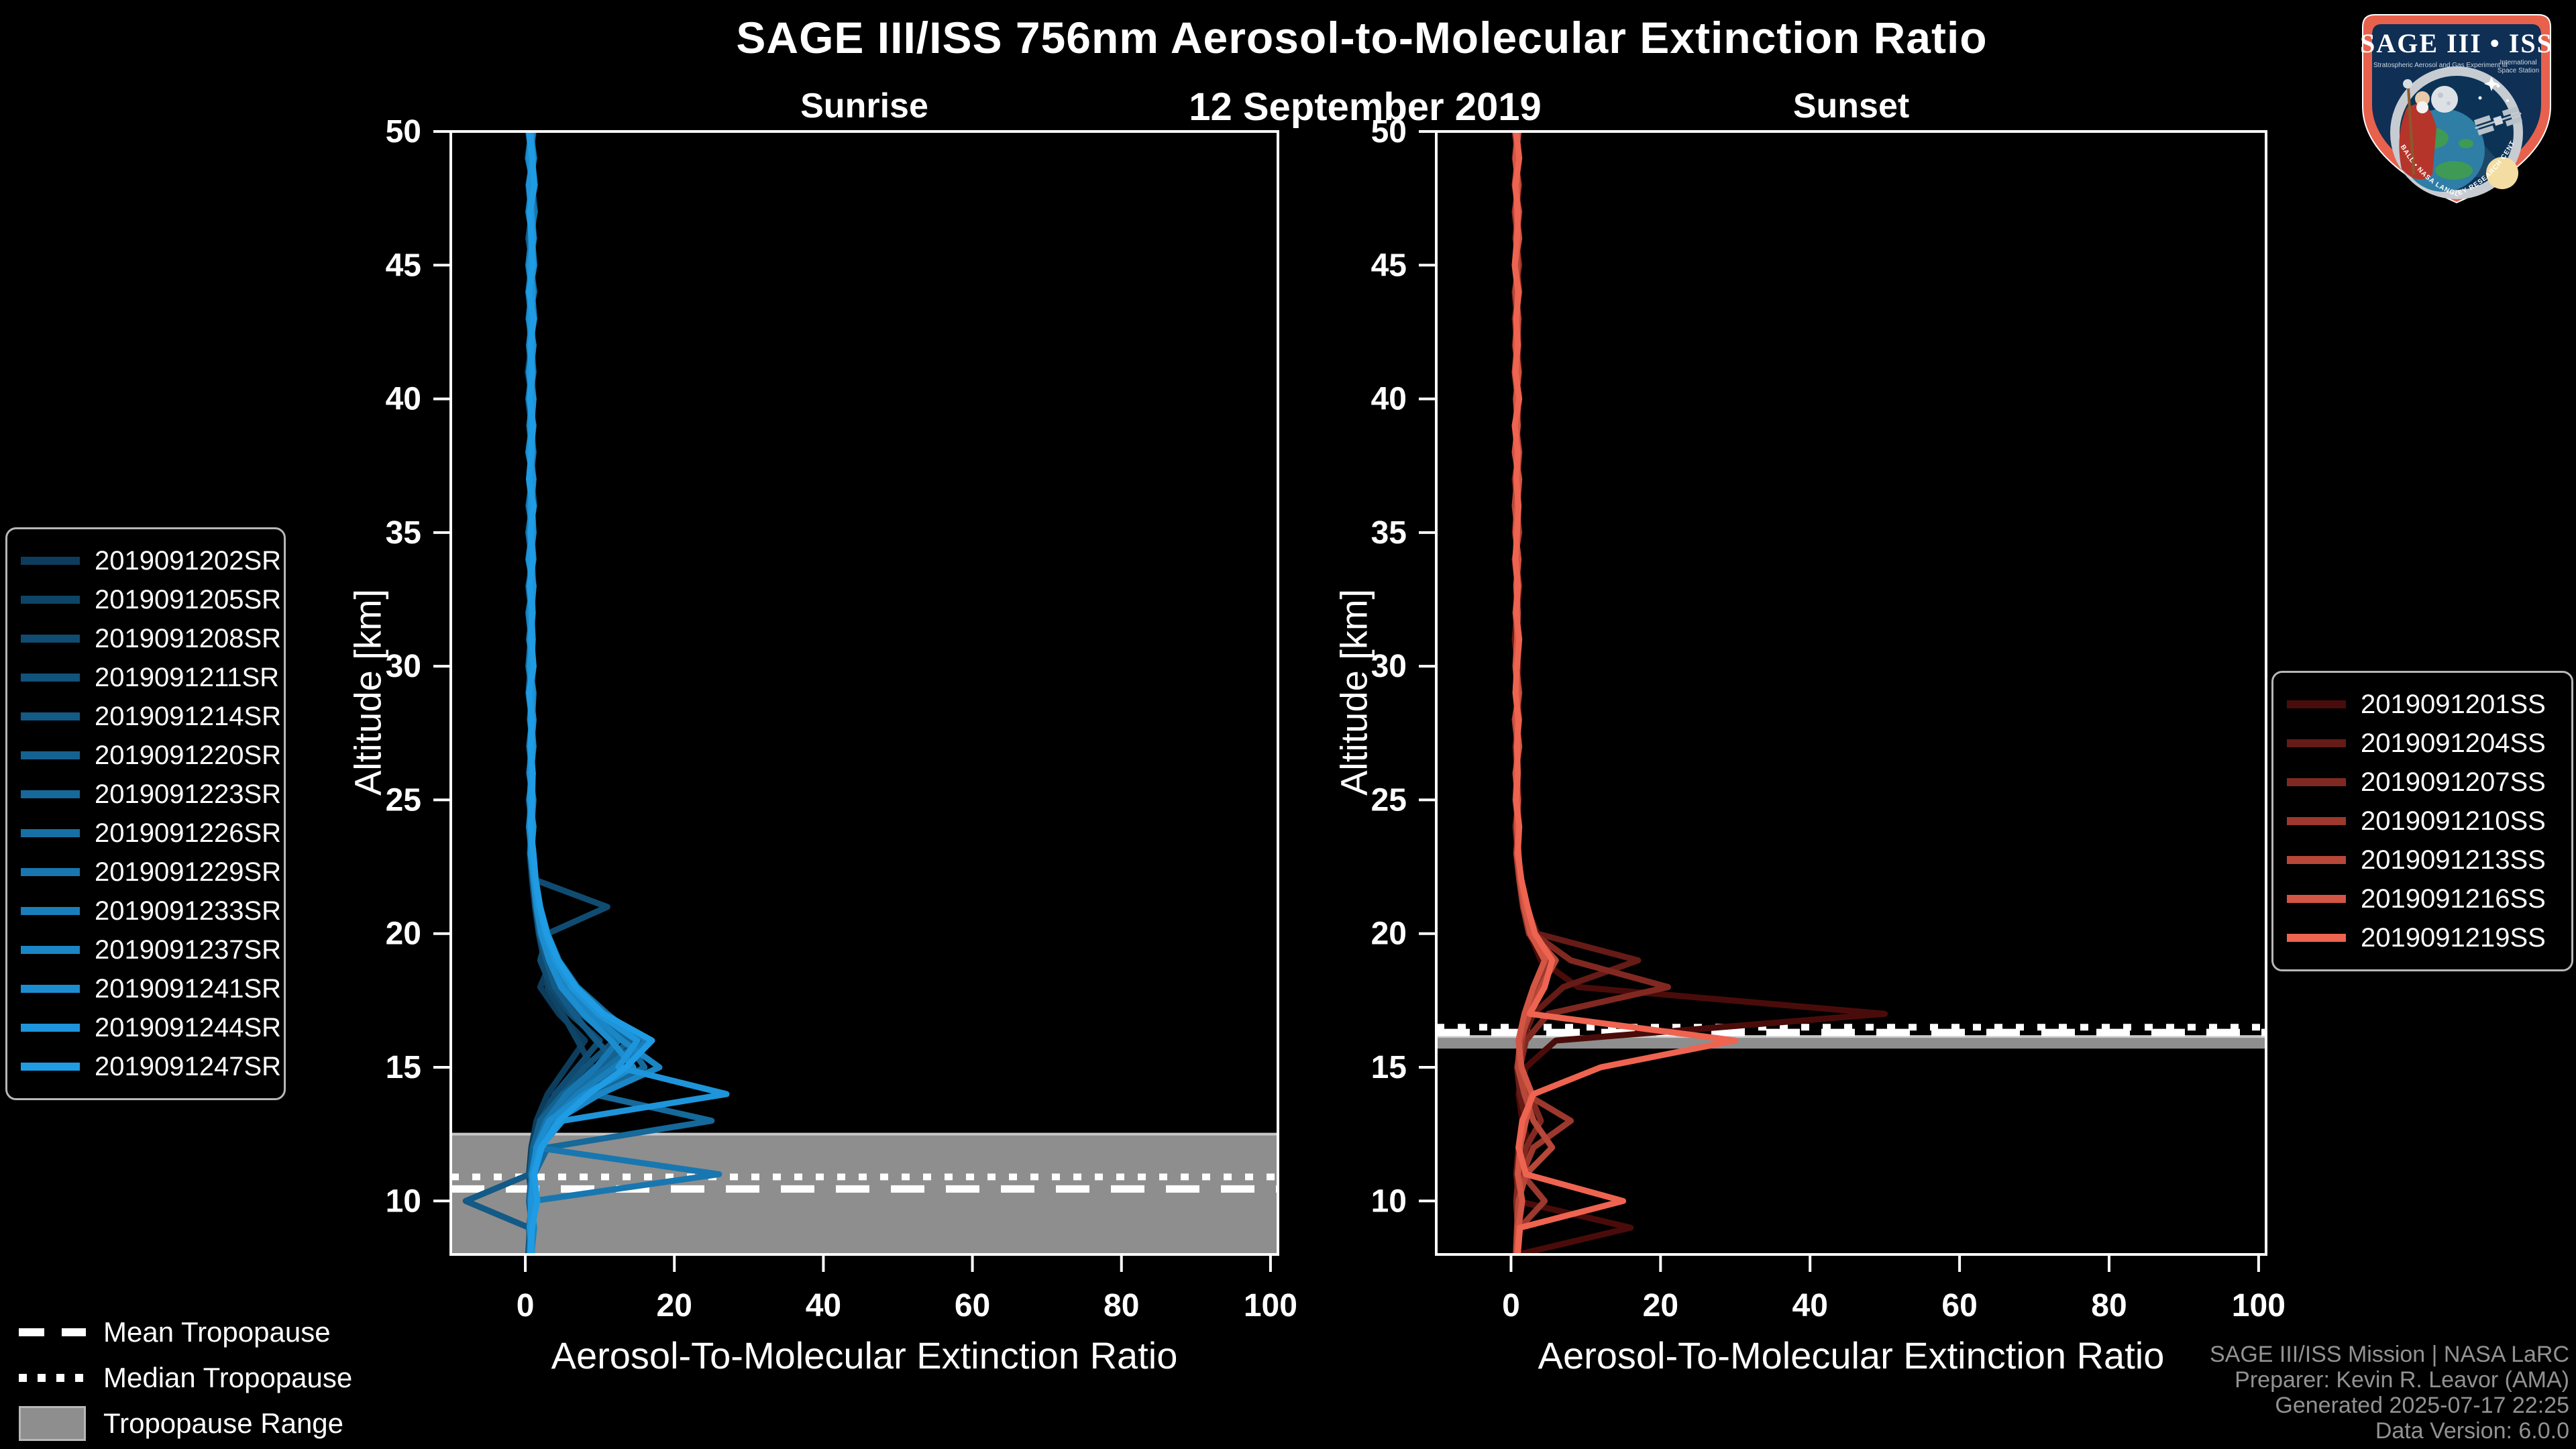  I want to click on mean-tropopause-dashed-swatch, so click(52, 1332).